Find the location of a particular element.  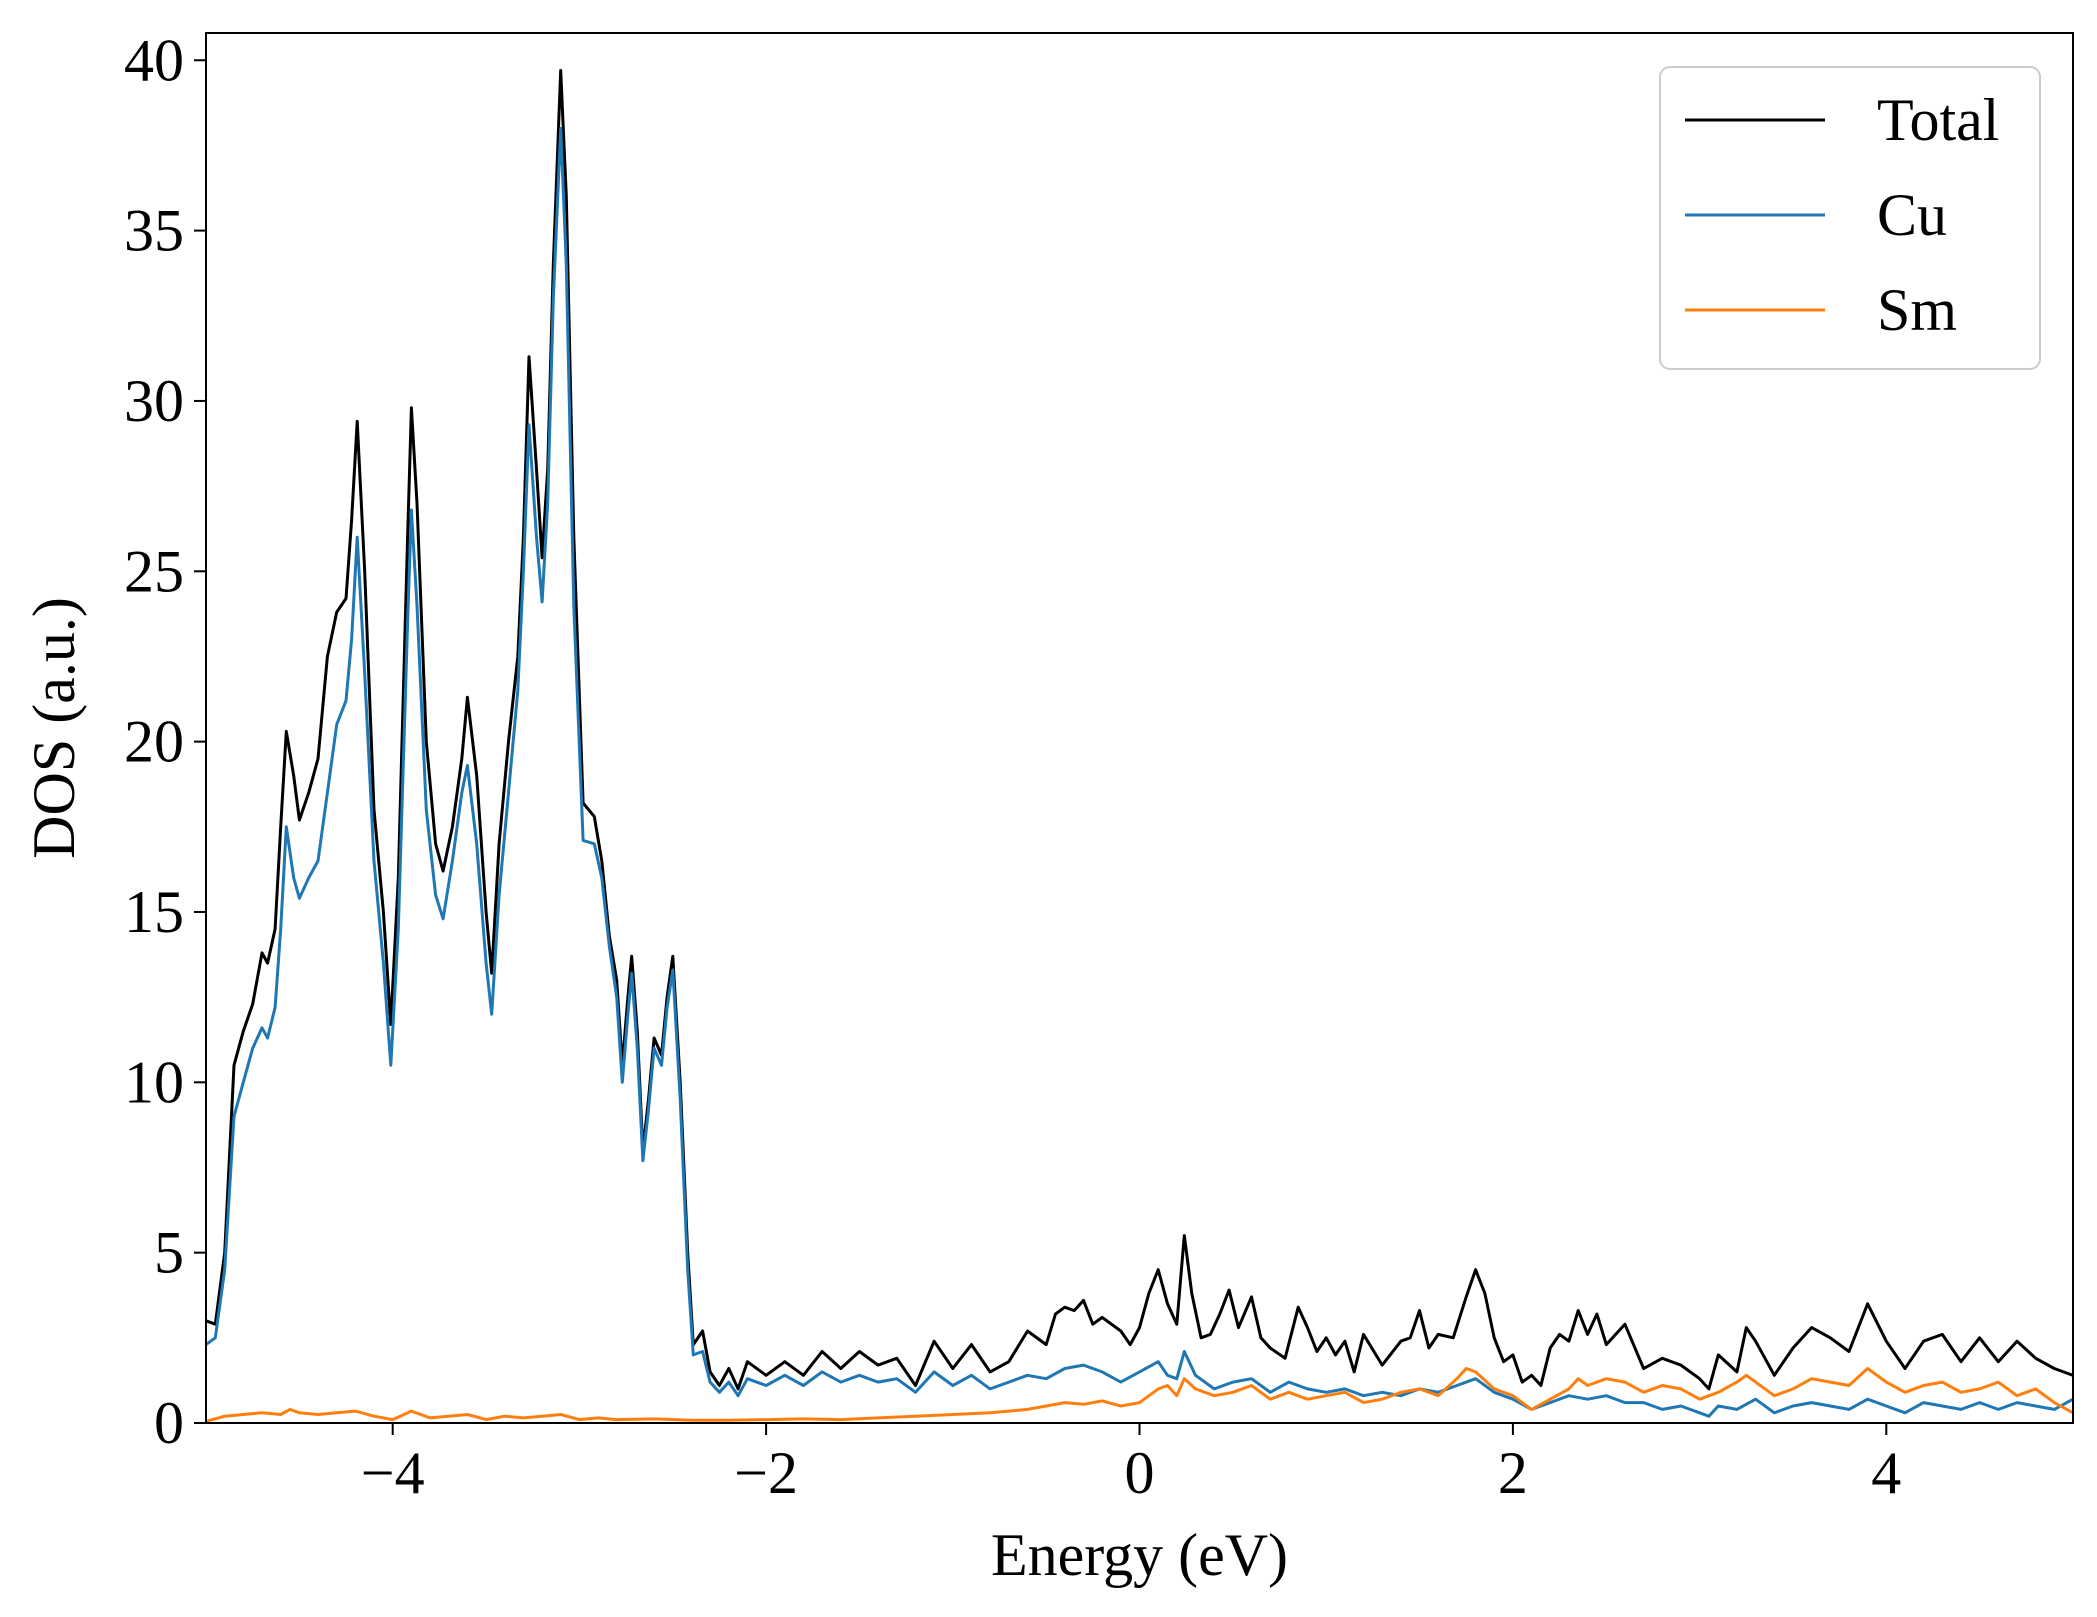

y-tick-label: 20 is located at coordinates (154, 742).